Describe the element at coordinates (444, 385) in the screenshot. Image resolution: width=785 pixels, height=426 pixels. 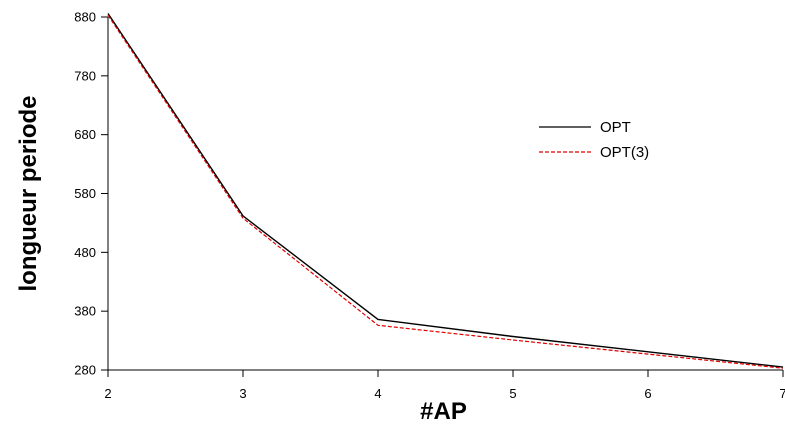
I see `x-axis-ticks: 2 3 4 5 6 7` at that location.